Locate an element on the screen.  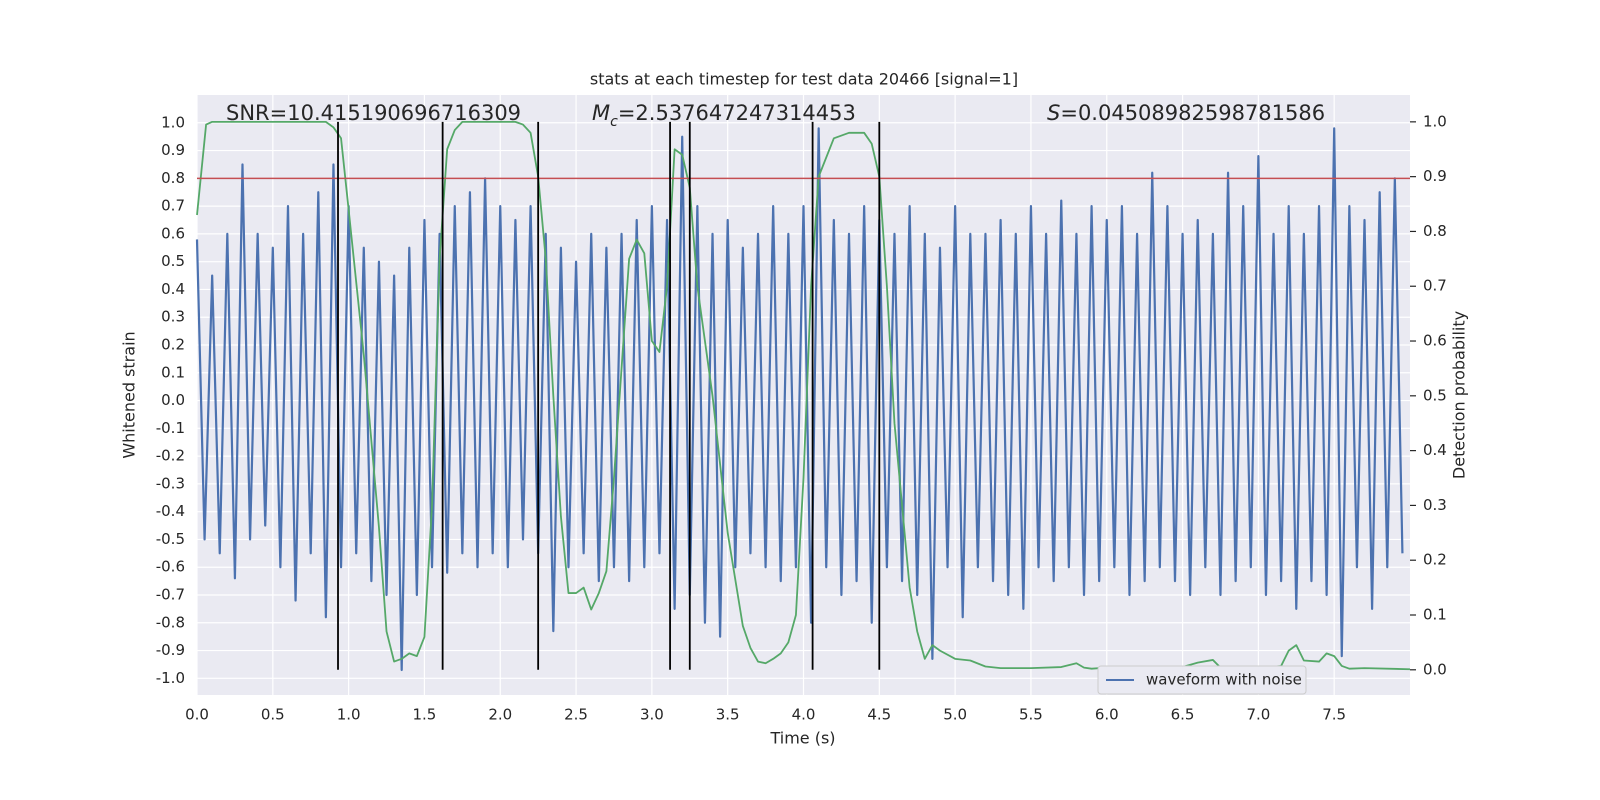
y-tick-label: 0.2 is located at coordinates (173, 345).